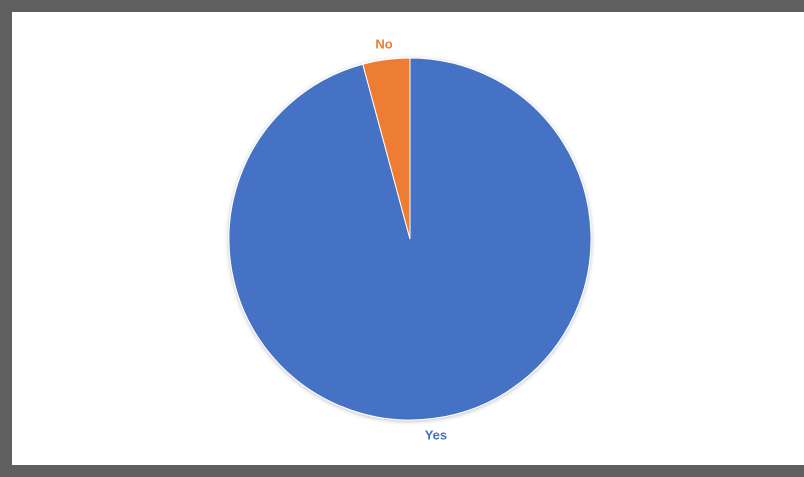  Describe the element at coordinates (436, 434) in the screenshot. I see `slice-label-yes: Yes` at that location.